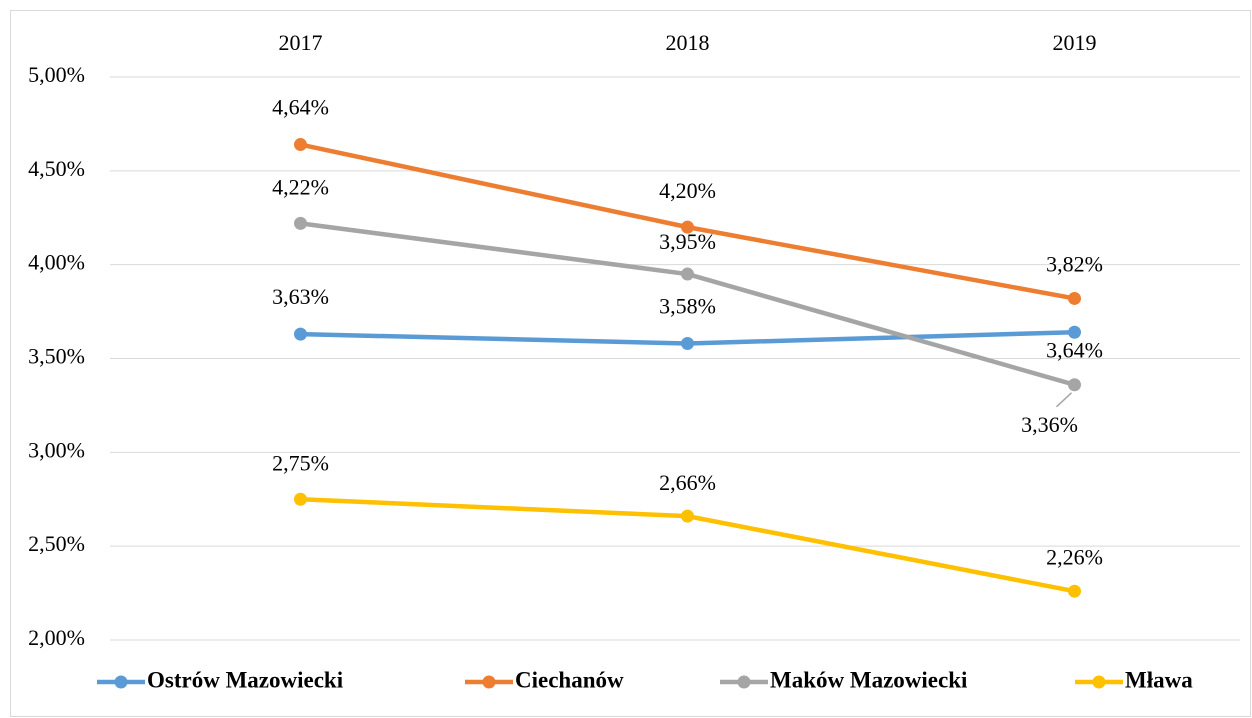 This screenshot has width=1252, height=718. Describe the element at coordinates (300, 186) in the screenshot. I see `data-label: 4,22%` at that location.